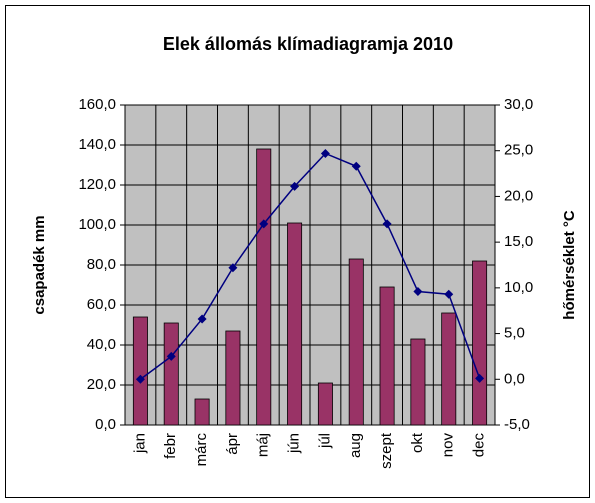 The width and height of the screenshot is (595, 503). I want to click on y-tick-label: 120,0, so click(97, 184).